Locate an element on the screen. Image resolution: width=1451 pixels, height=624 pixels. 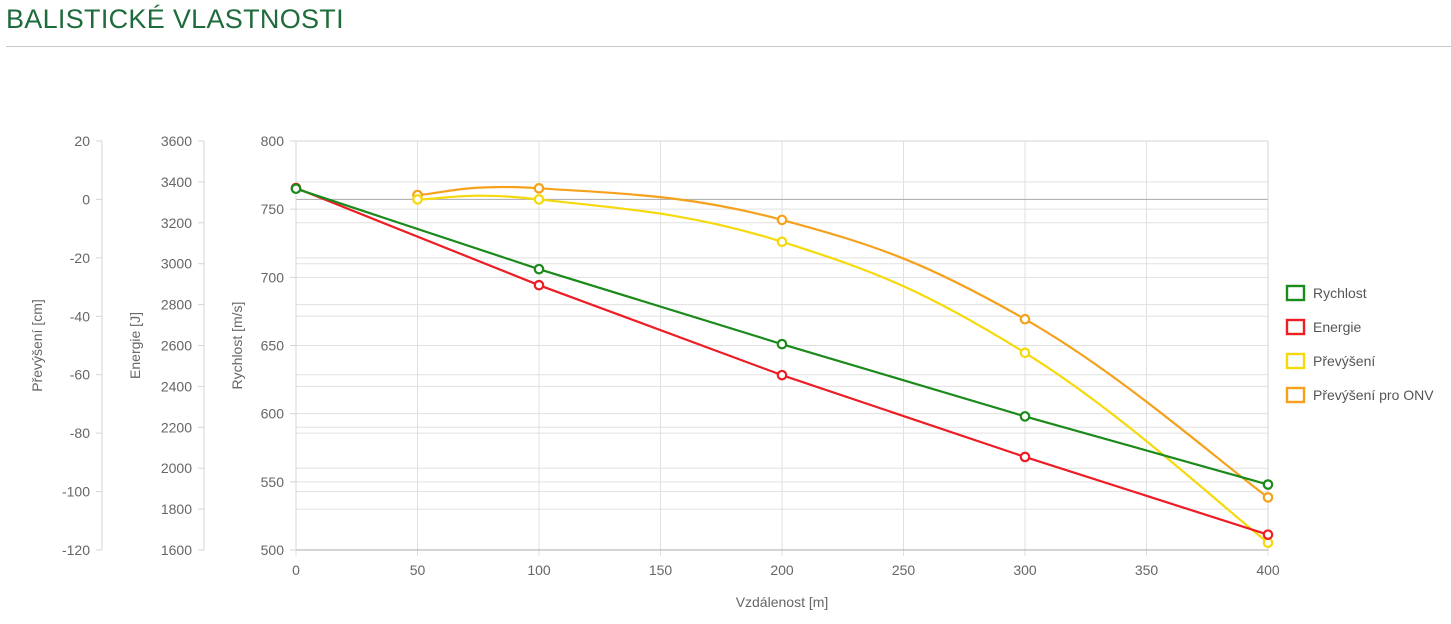
rychlost-tick-label: 550 is located at coordinates (273, 482).